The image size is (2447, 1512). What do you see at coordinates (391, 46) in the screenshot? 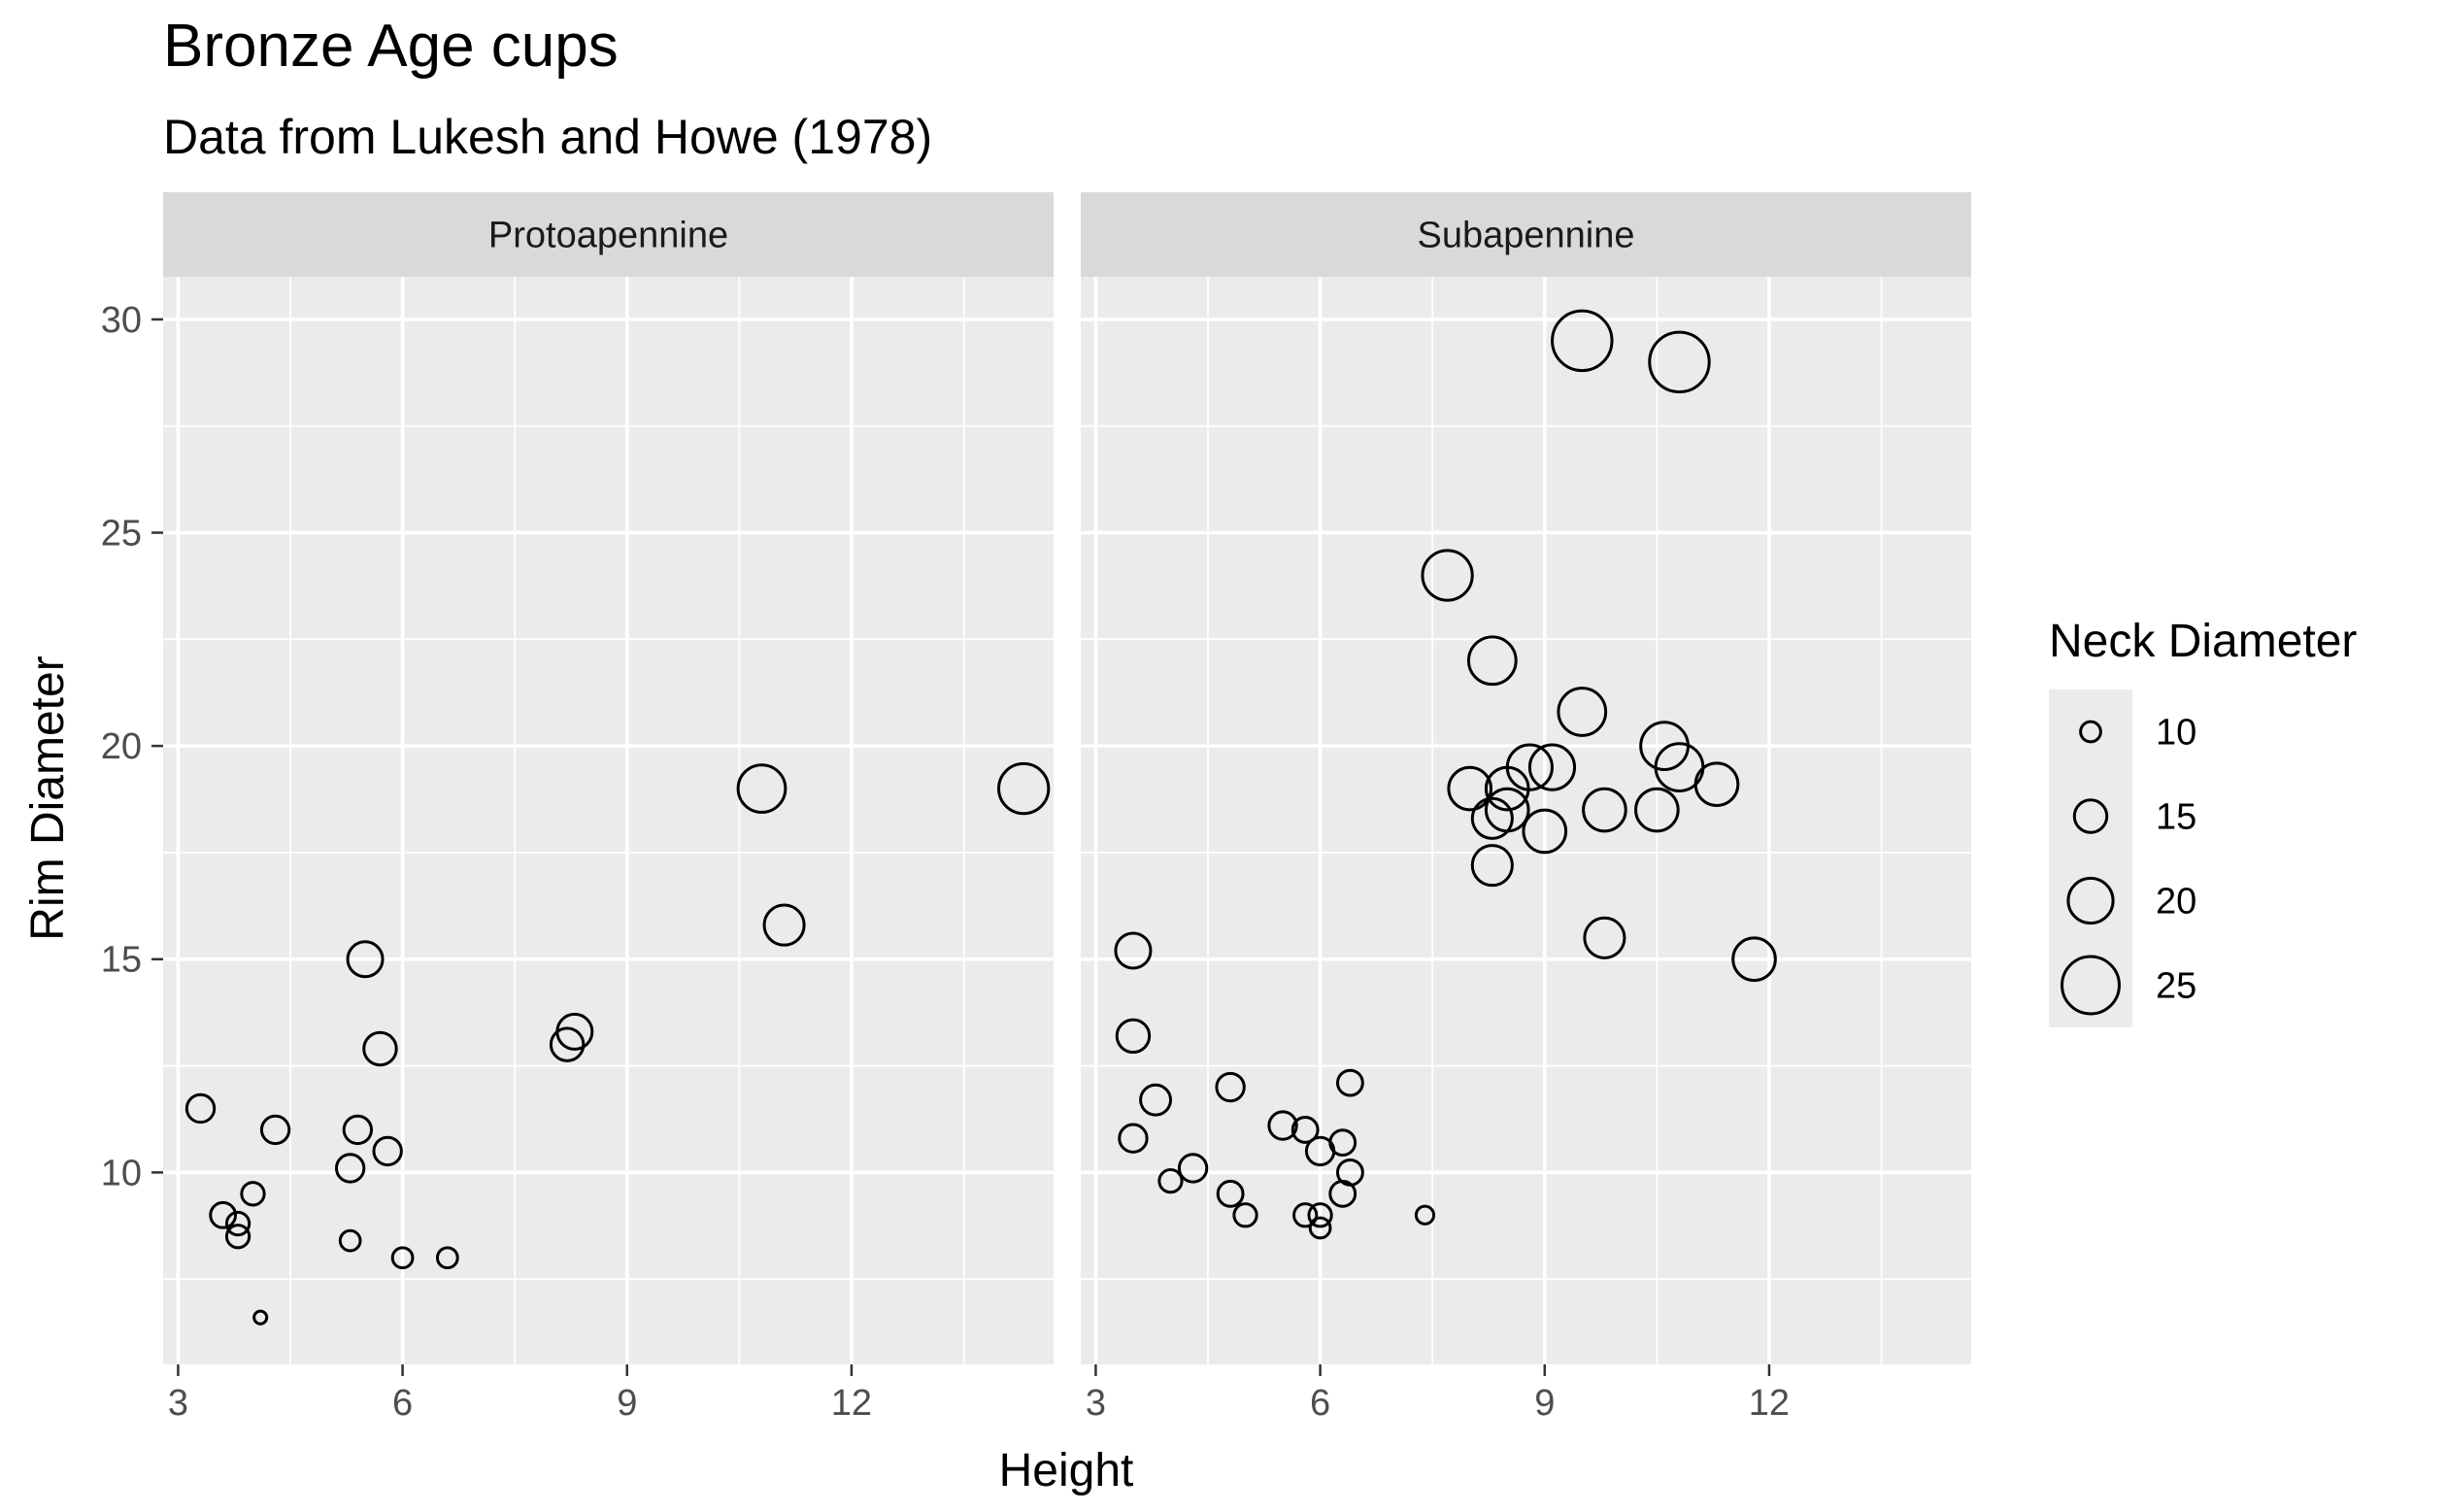
I see `chart-title: Bronze Age cups` at bounding box center [391, 46].